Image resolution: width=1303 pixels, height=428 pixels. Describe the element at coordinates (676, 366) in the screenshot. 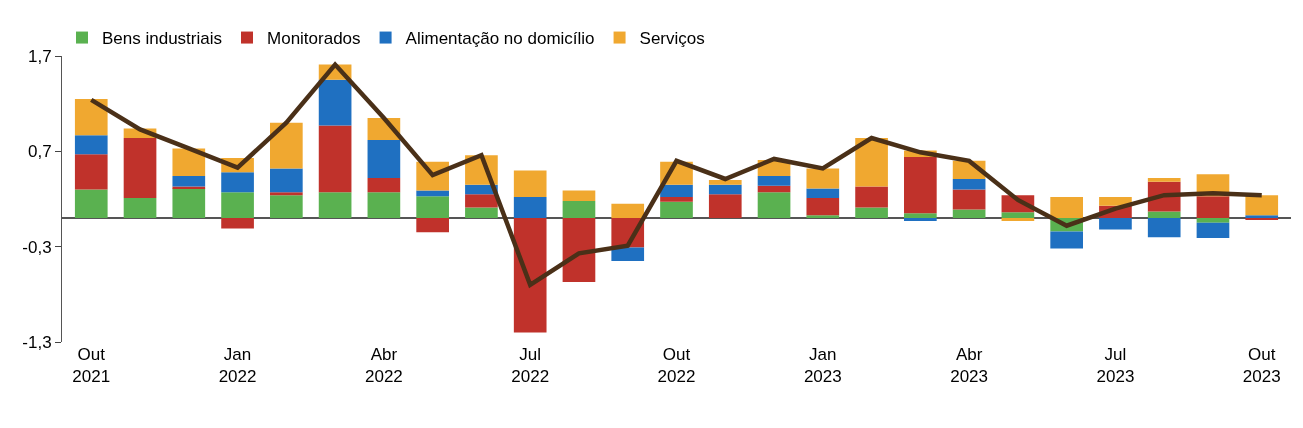

I see `x-tick-label: Out 2022` at that location.